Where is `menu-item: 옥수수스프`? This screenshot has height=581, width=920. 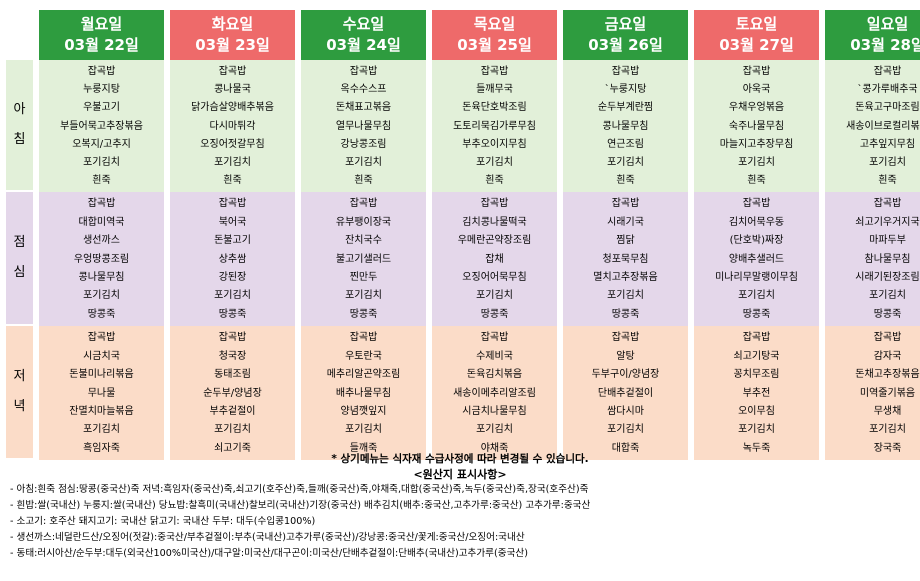
menu-item: 옥수수스프 is located at coordinates (363, 90).